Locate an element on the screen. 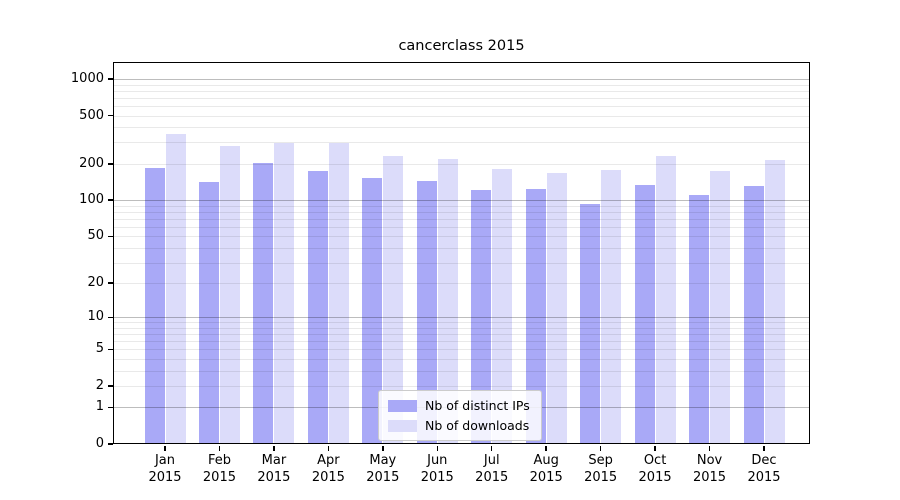 This screenshot has width=900, height=500. x-tick-month-text: Feb is located at coordinates (219, 460).